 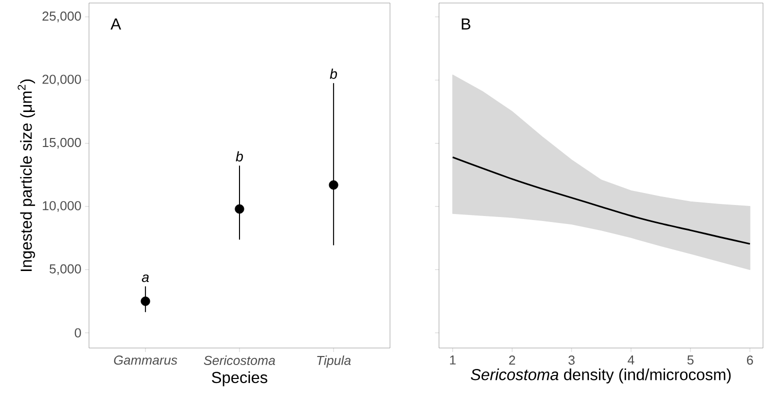 I want to click on y-tick-label: 15,000, so click(x=61, y=143).